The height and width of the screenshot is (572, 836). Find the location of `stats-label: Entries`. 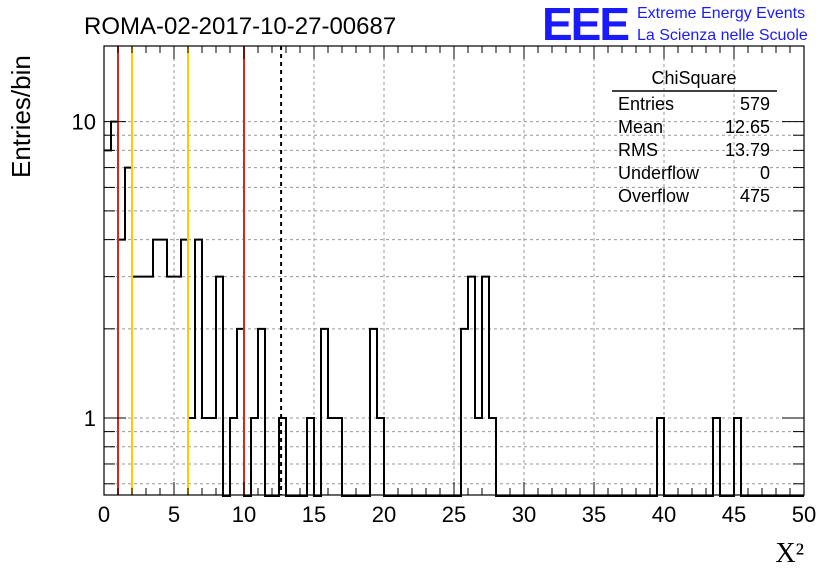

stats-label: Entries is located at coordinates (646, 104).